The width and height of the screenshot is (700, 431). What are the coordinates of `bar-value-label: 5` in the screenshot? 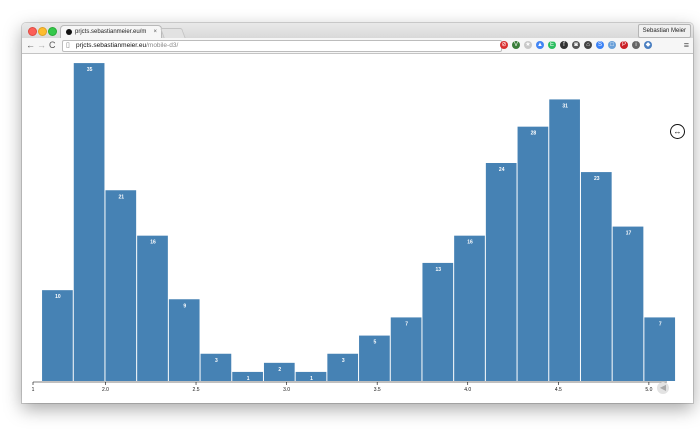 It's located at (375, 343).